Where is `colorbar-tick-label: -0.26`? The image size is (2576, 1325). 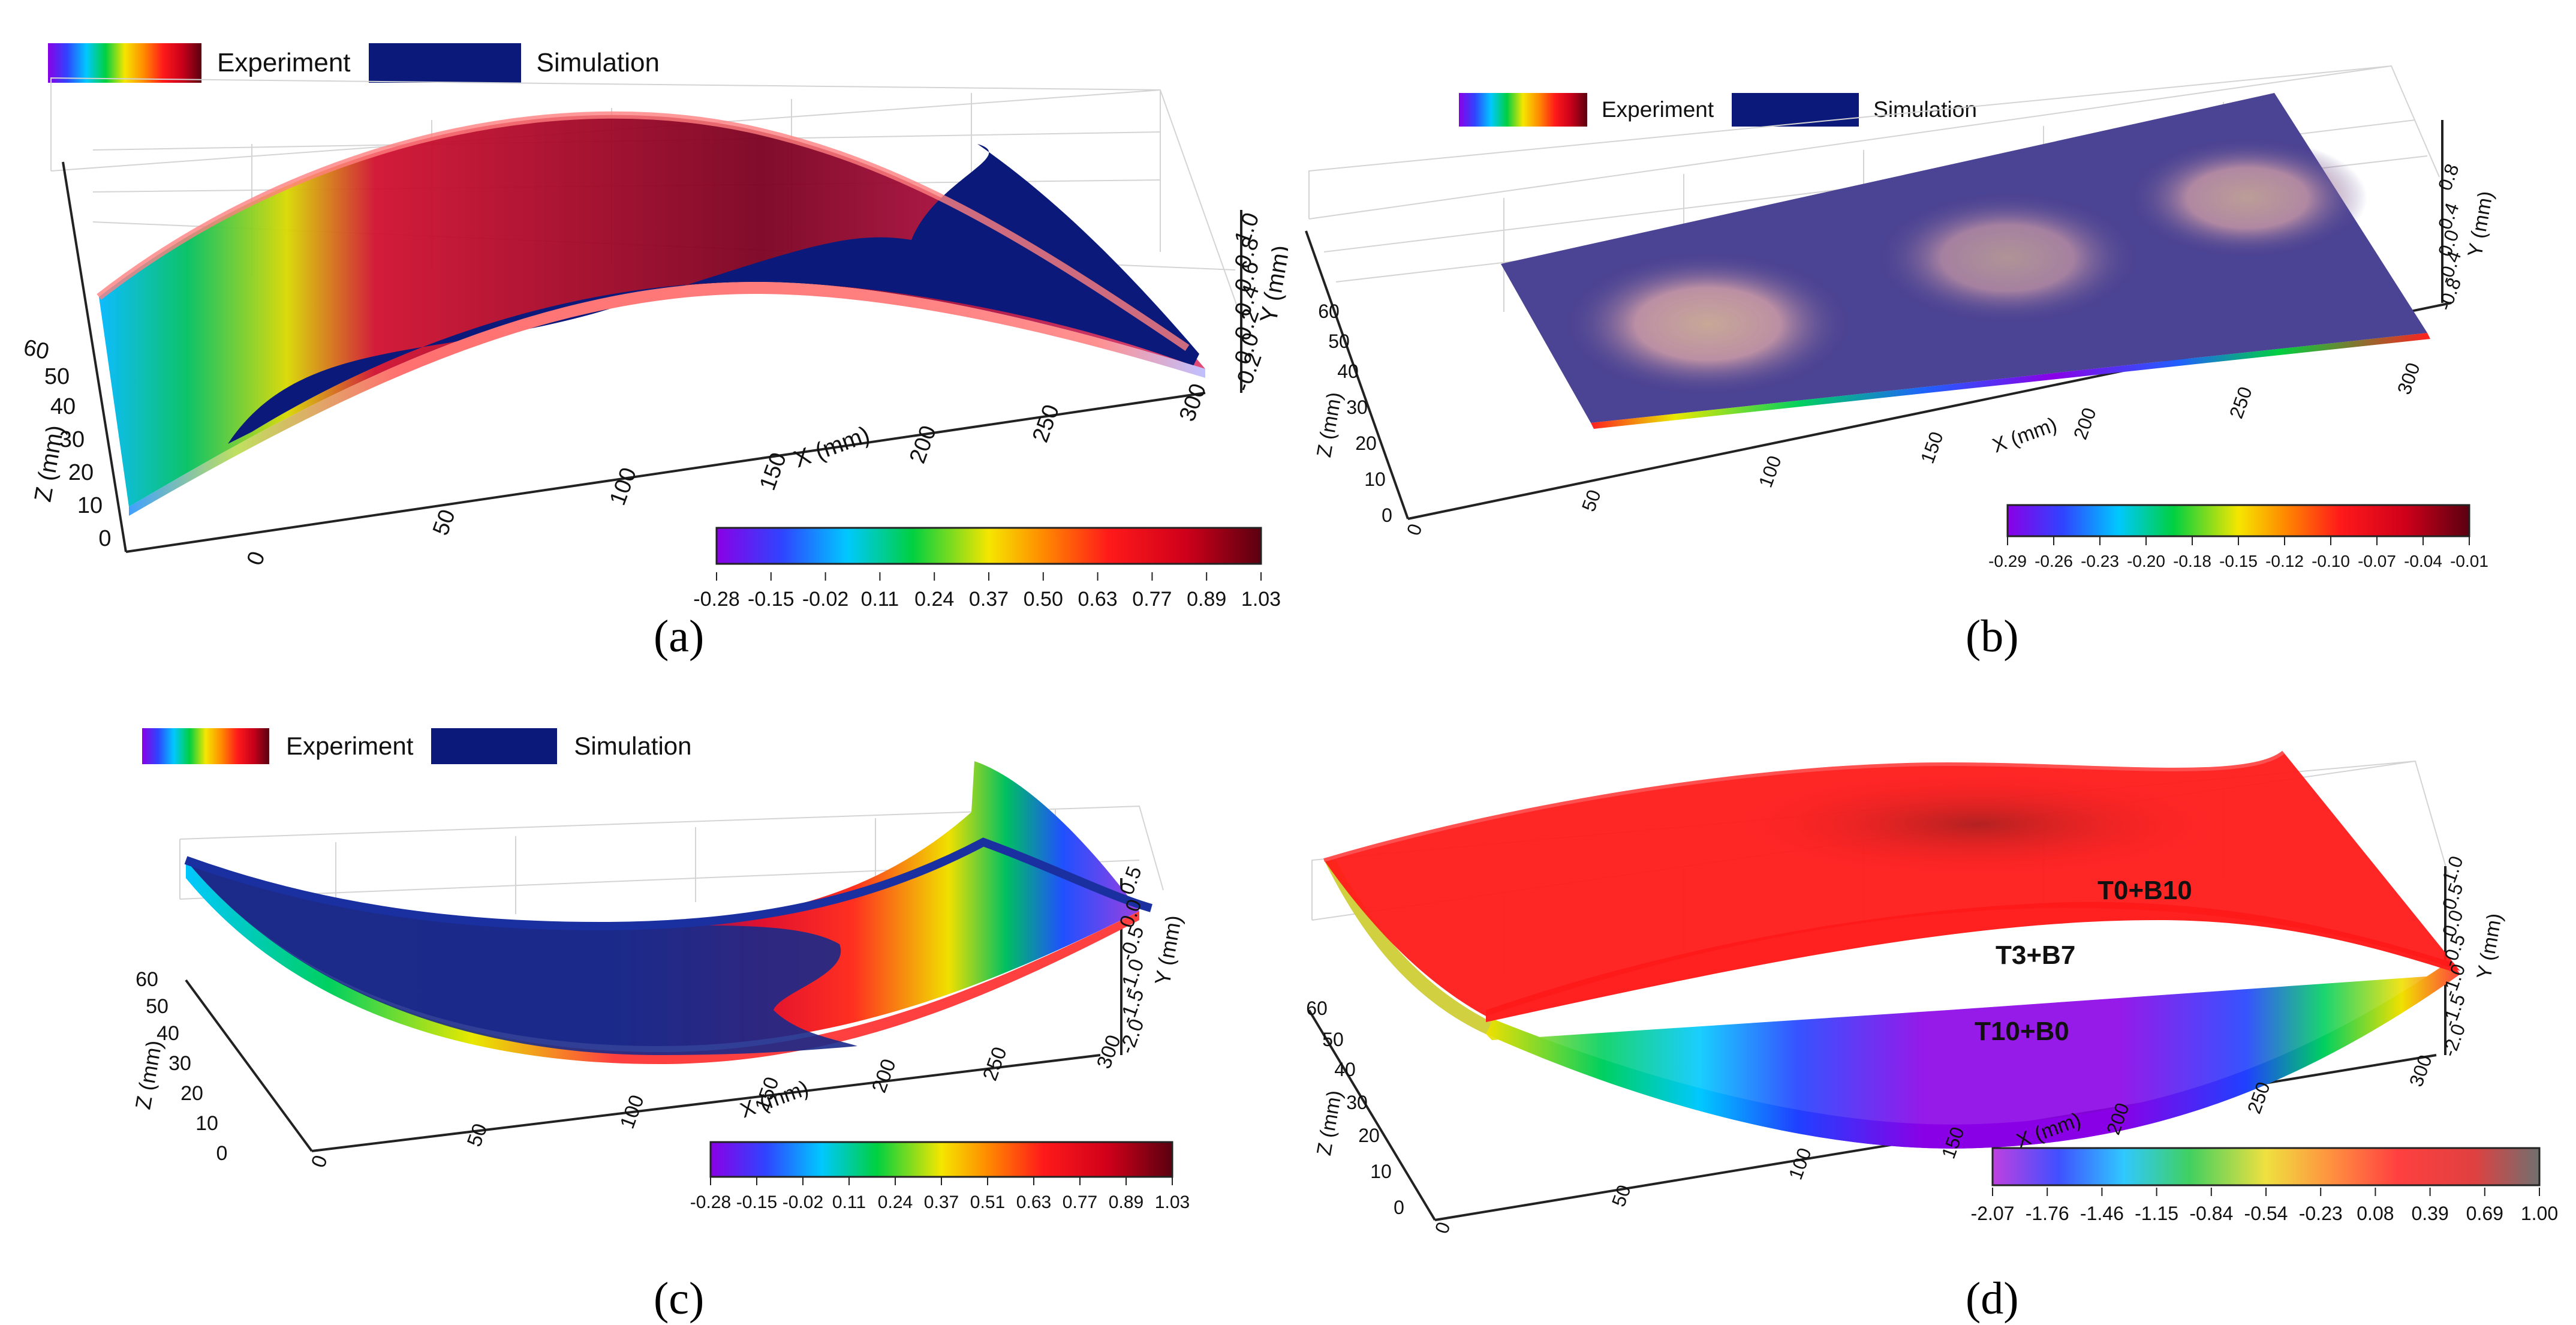
colorbar-tick-label: -0.26 is located at coordinates (2054, 561).